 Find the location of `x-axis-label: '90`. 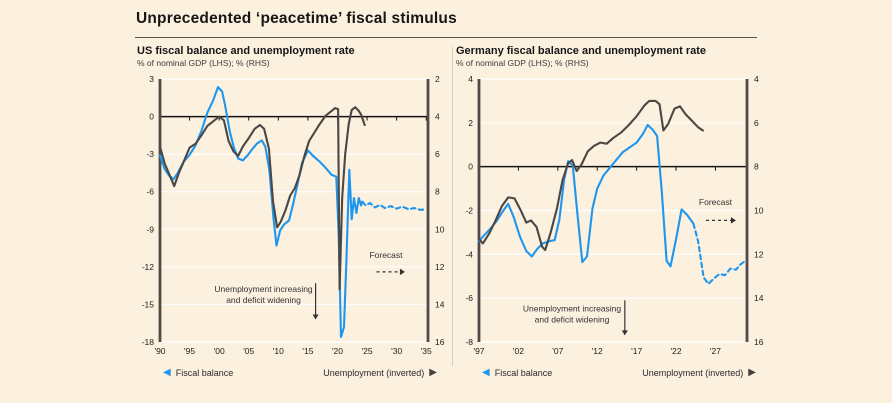

x-axis-label: '90 is located at coordinates (159, 351).